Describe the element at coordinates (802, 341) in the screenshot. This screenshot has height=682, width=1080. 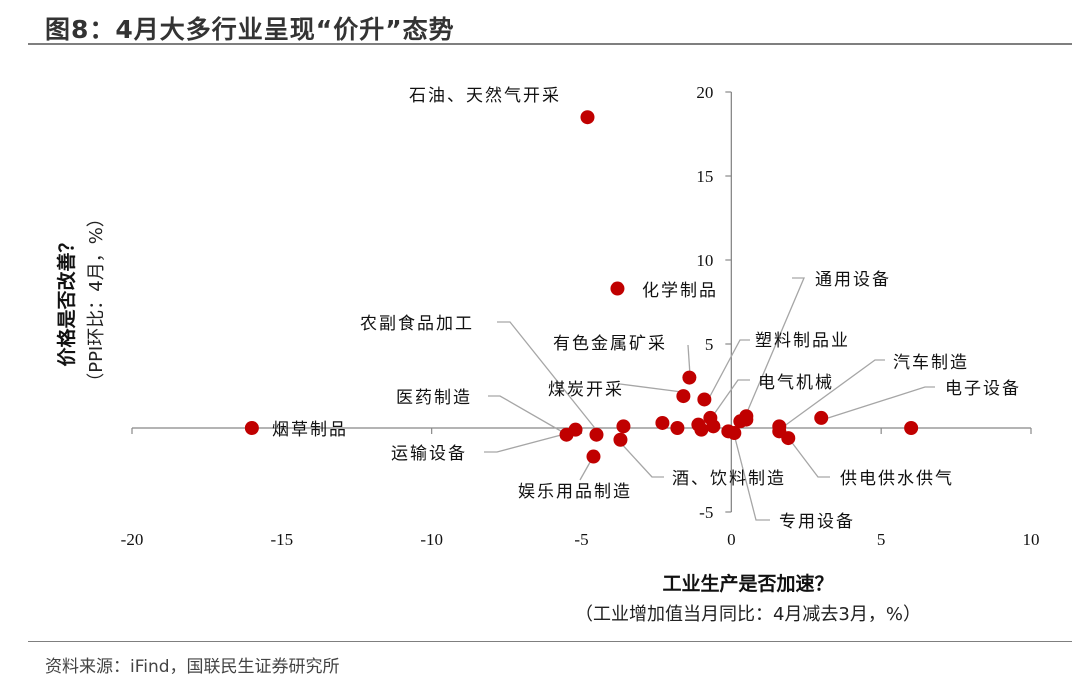
I see `point-label: 塑料制品业` at that location.